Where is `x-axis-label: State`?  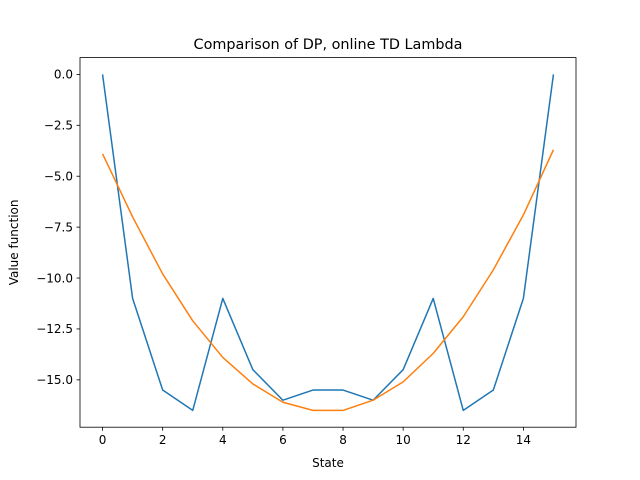
x-axis-label: State is located at coordinates (328, 463).